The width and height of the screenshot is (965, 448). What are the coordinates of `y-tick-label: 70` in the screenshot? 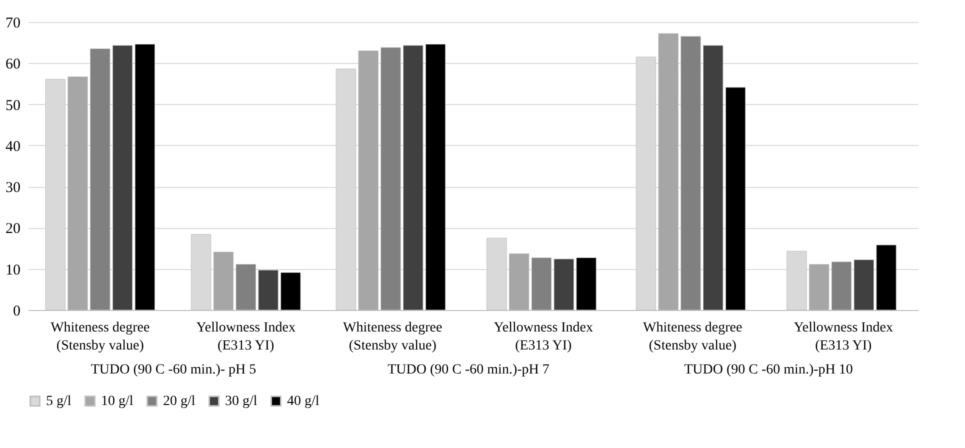 It's located at (13, 24).